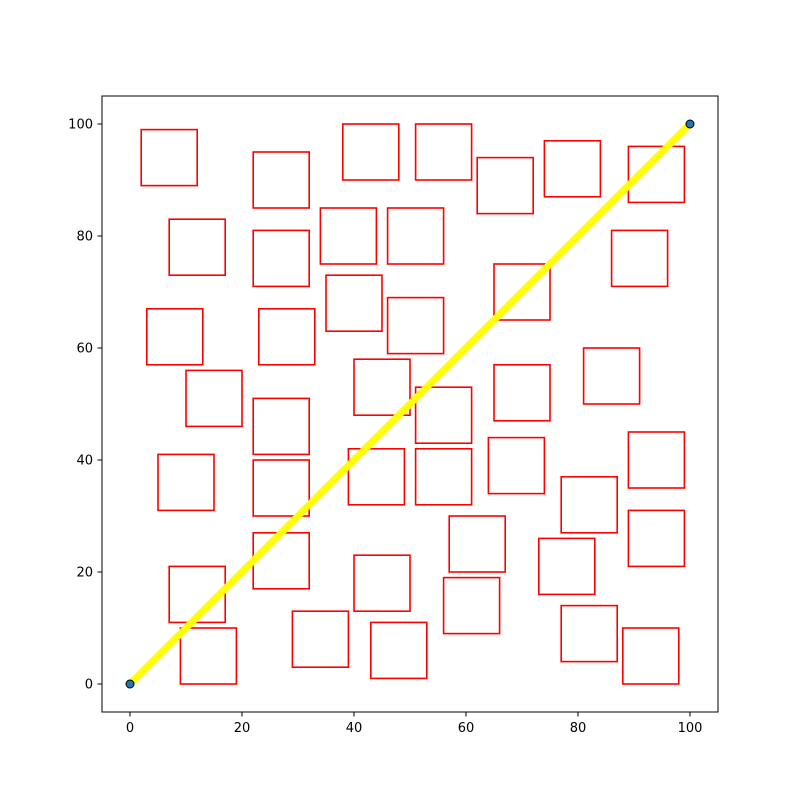  Describe the element at coordinates (466, 728) in the screenshot. I see `x-tick-label-60: 60` at that location.